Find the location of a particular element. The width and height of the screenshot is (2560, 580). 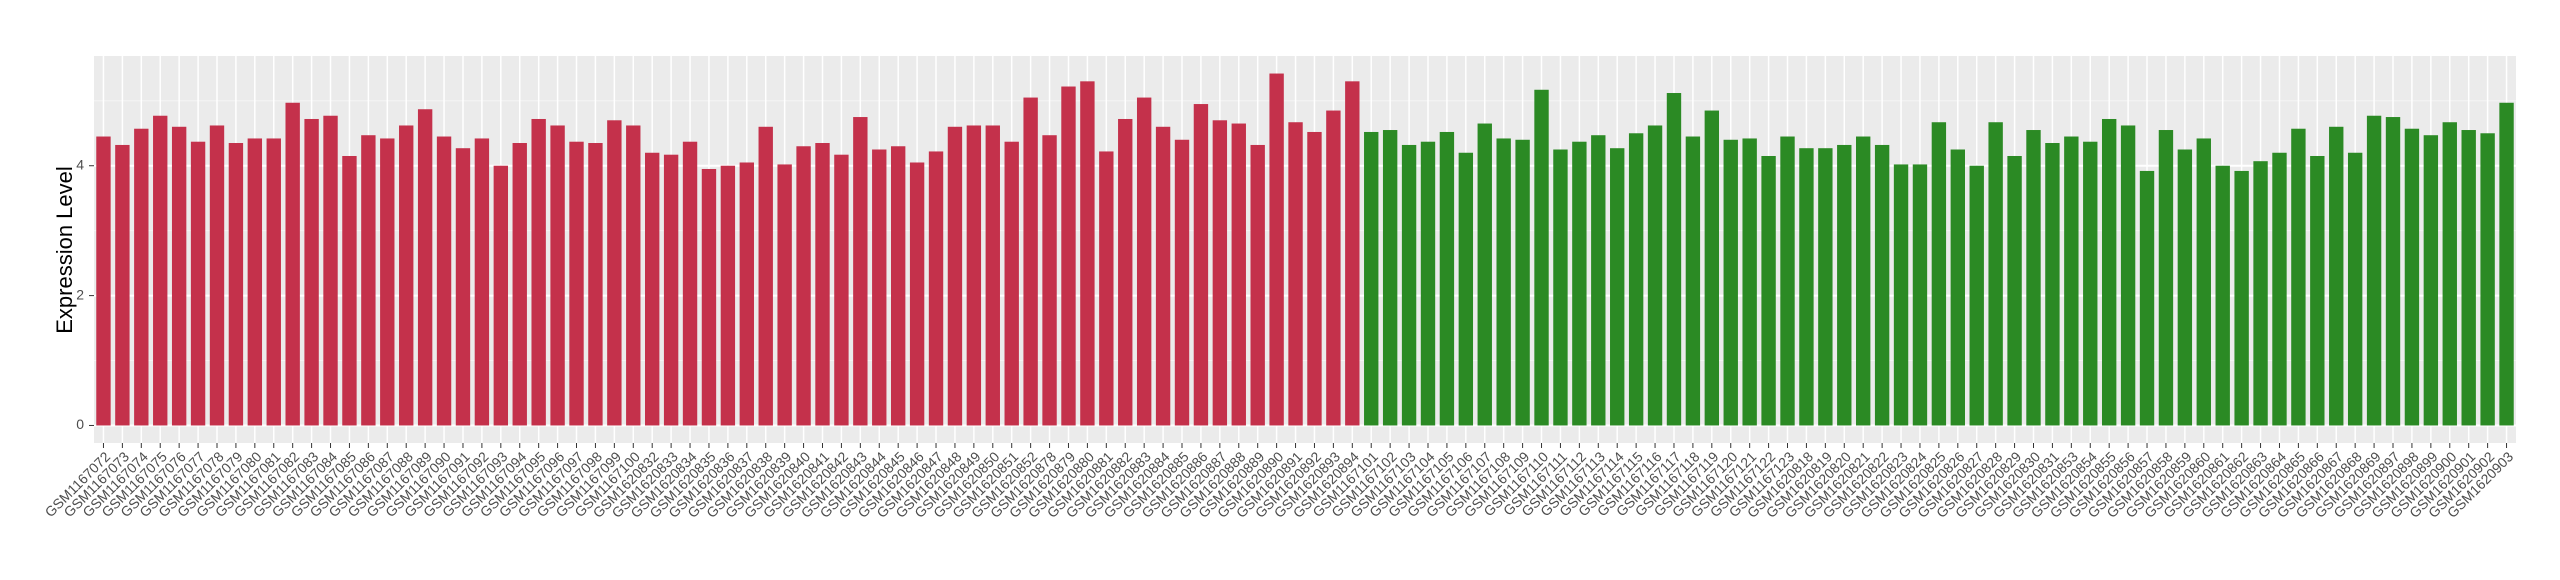

y-tick-label: 4 is located at coordinates (80, 164).